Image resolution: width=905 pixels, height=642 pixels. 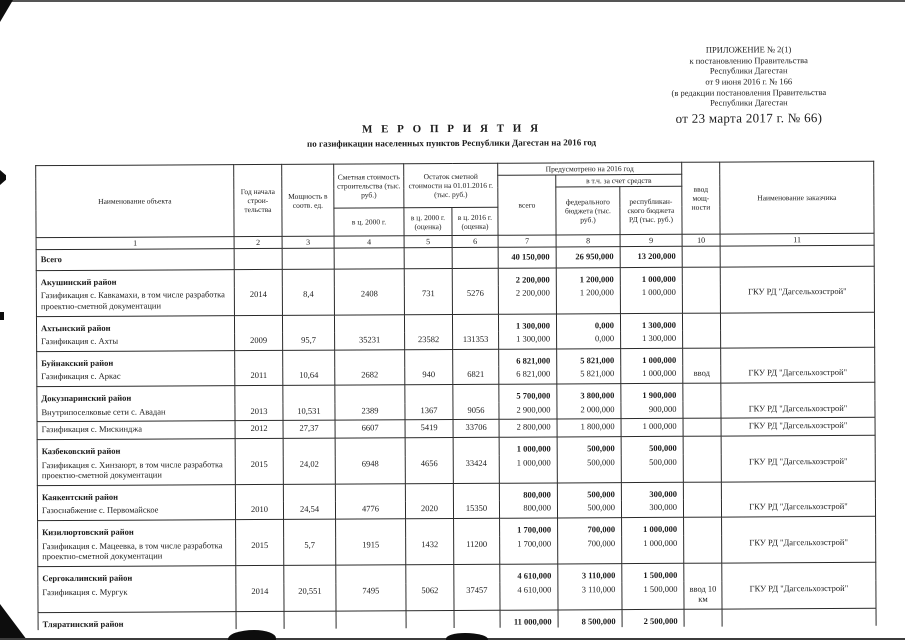 I want to click on cell-year: 2012, so click(x=259, y=429).